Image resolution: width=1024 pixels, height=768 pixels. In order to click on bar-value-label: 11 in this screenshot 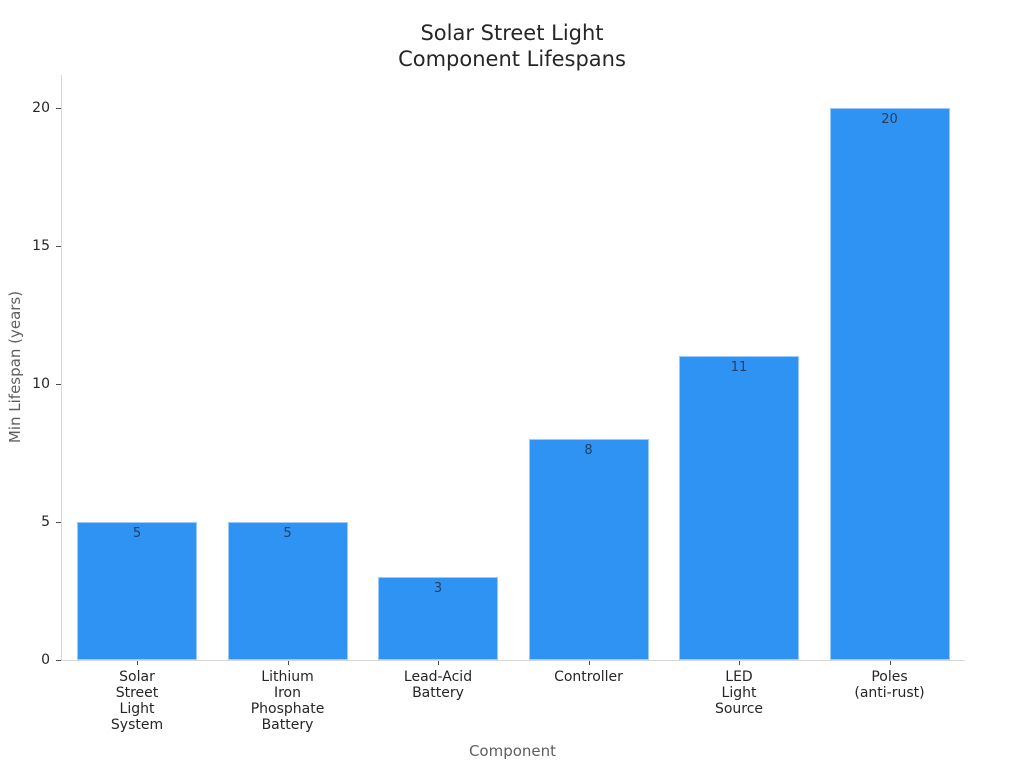, I will do `click(739, 368)`.